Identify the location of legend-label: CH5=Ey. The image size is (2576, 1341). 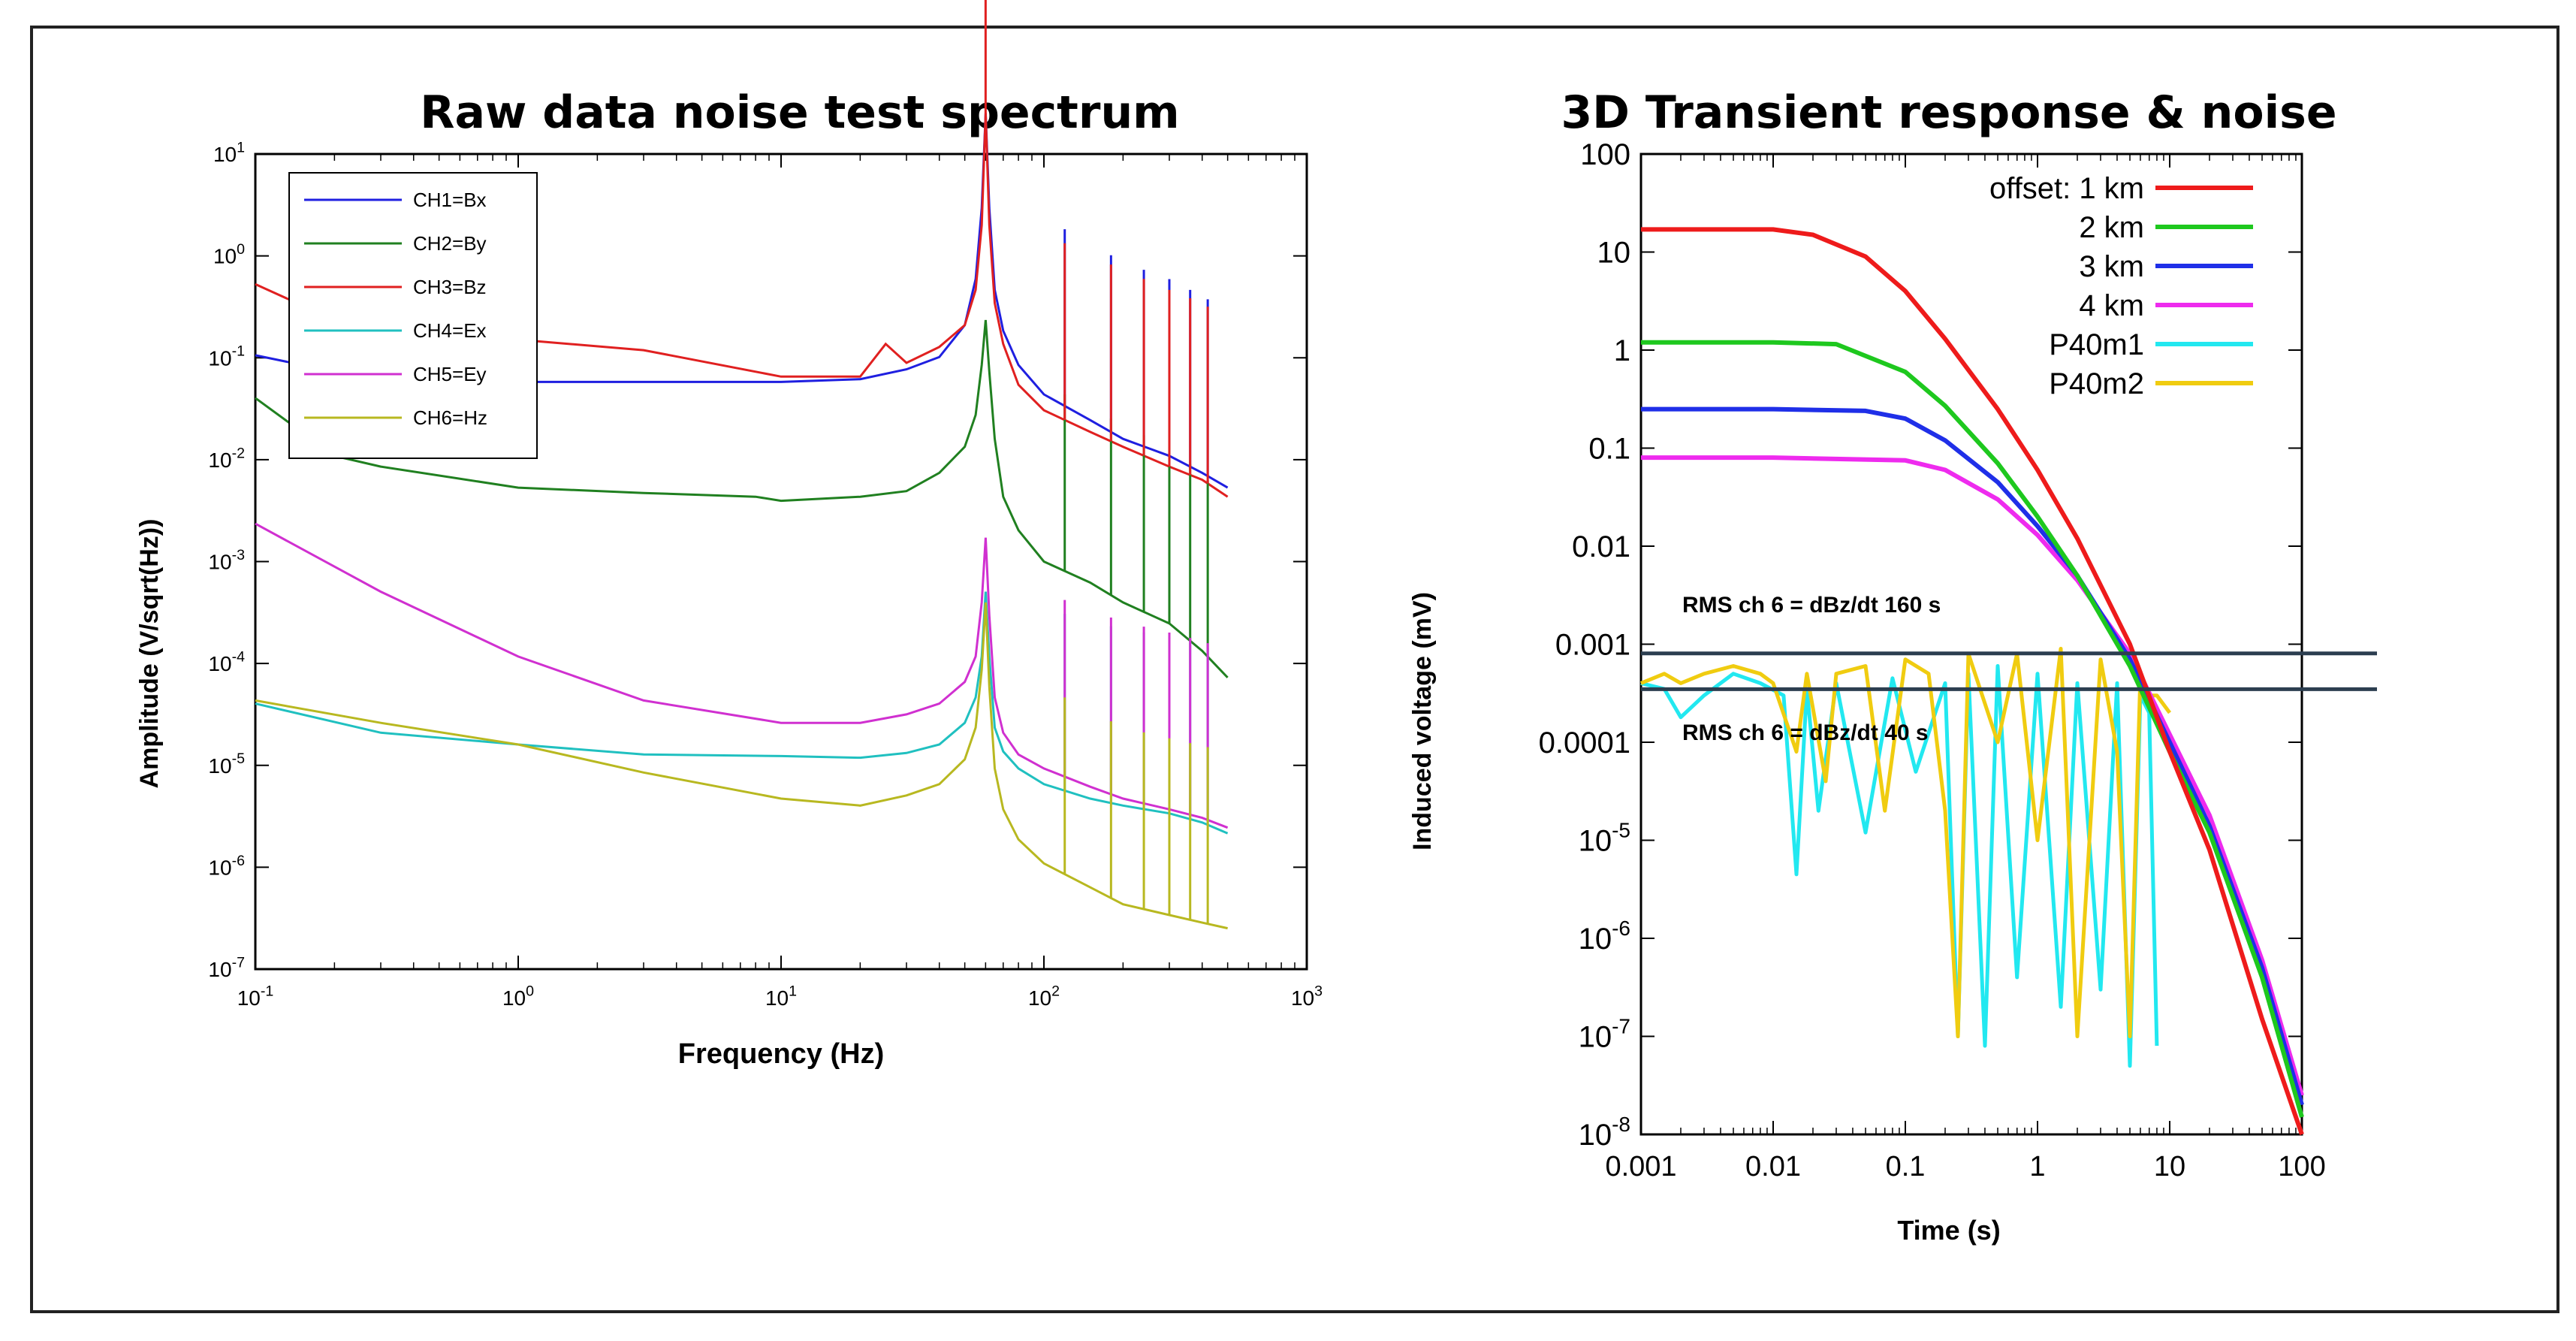
(450, 374).